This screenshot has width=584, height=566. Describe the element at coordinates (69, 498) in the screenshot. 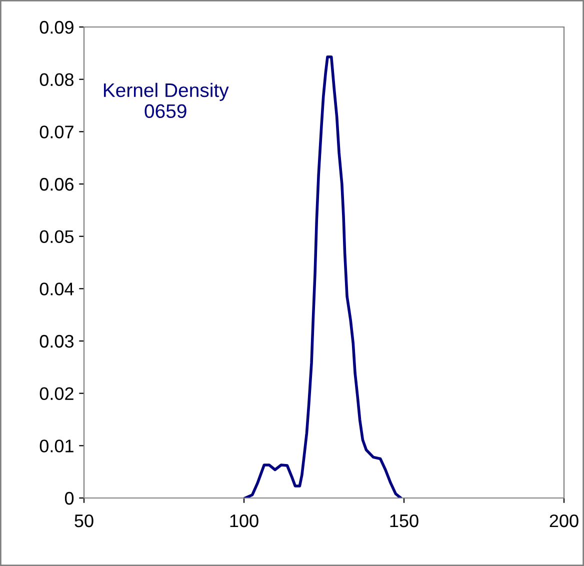

I see `y-tick-label: 0` at that location.